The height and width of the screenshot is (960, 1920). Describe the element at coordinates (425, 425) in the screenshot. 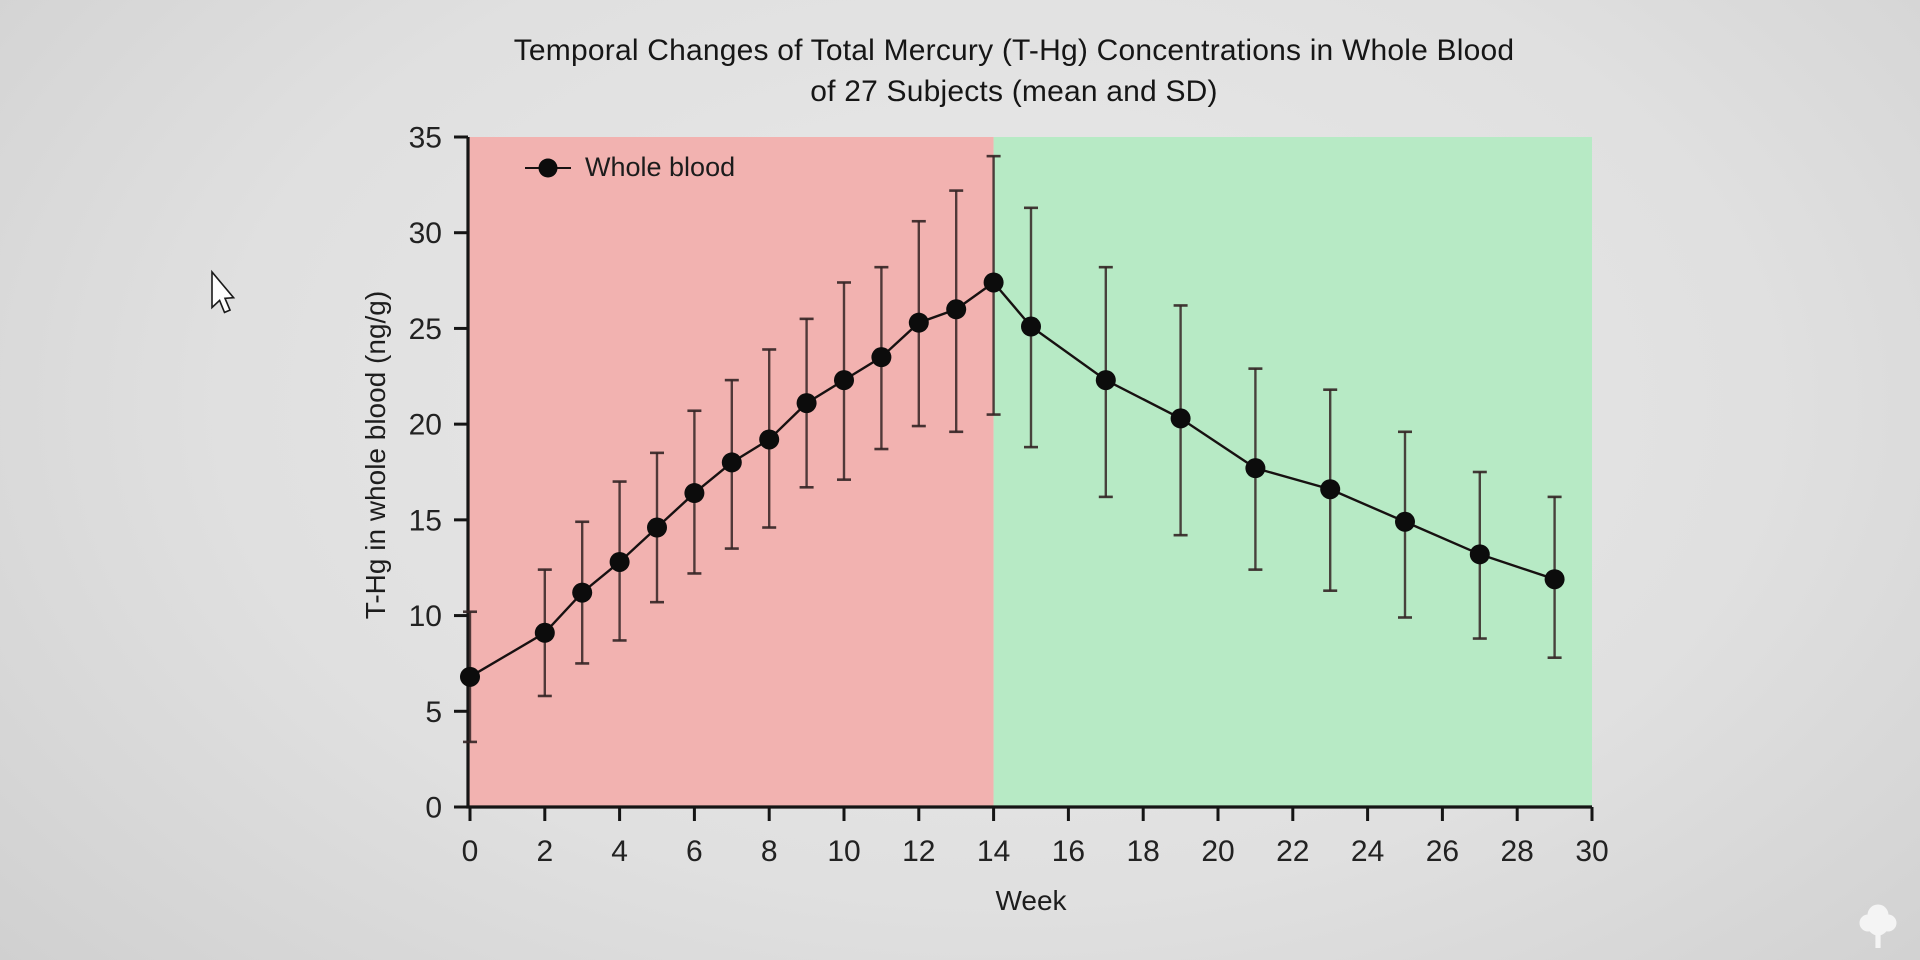

I see `y-tick-label: 20` at that location.